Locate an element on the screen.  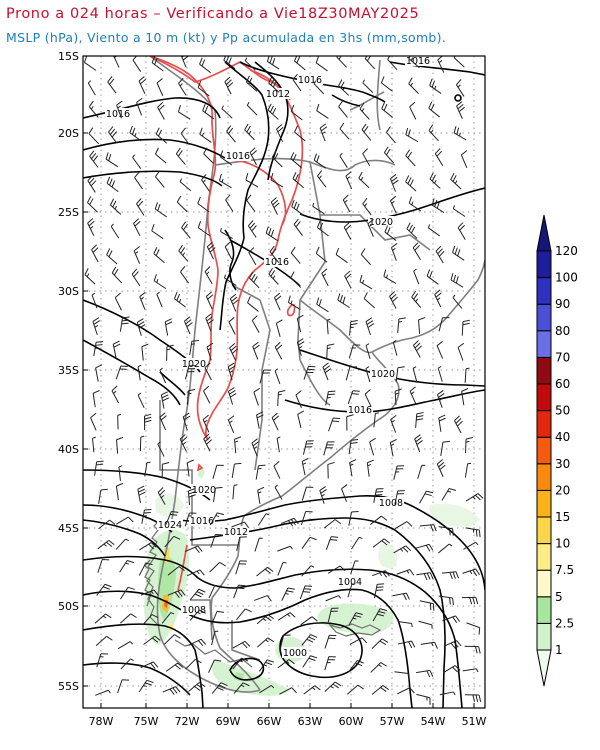
colorbar-label: 120 is located at coordinates (566, 251).